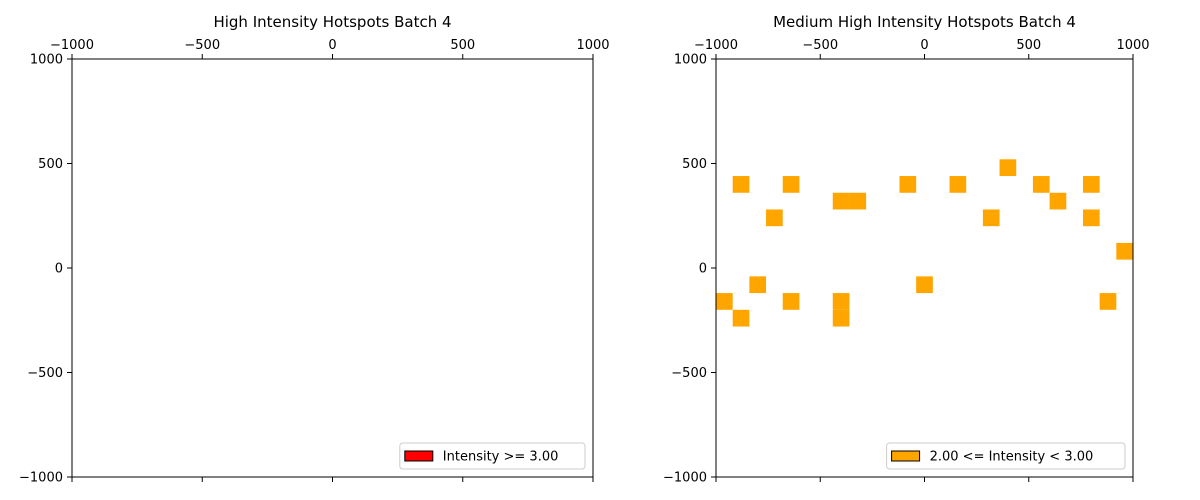 Image resolution: width=1200 pixels, height=500 pixels. I want to click on legend-label: Intensity >= 3.00, so click(501, 457).